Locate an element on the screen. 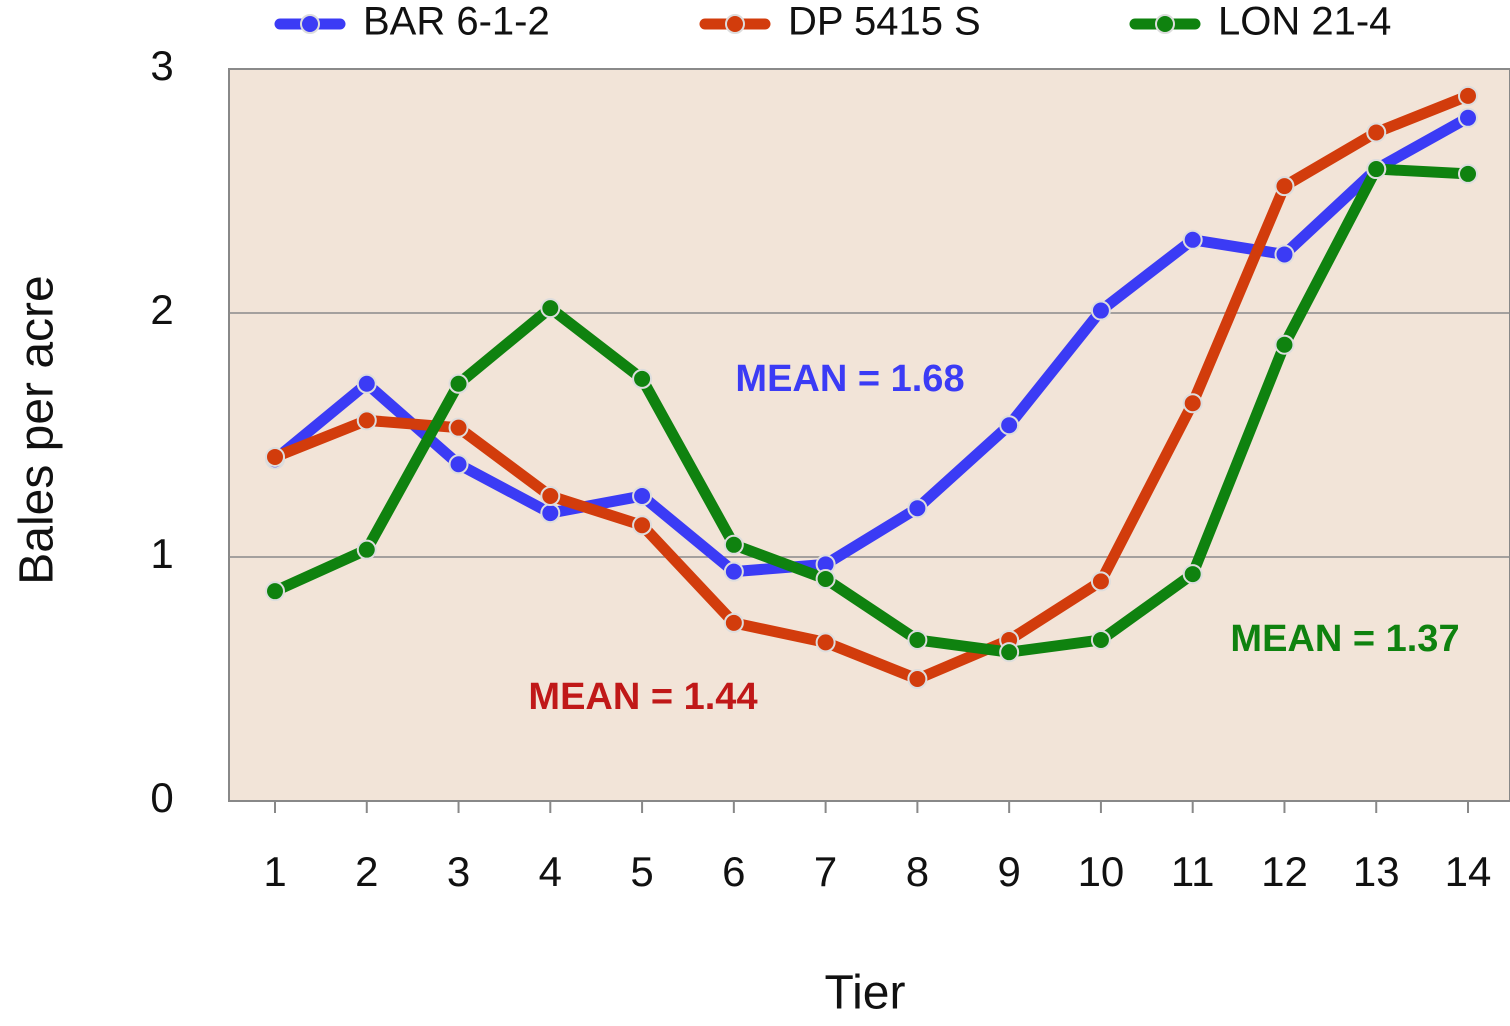  y-axis-title: Bales per acre is located at coordinates (37, 430).